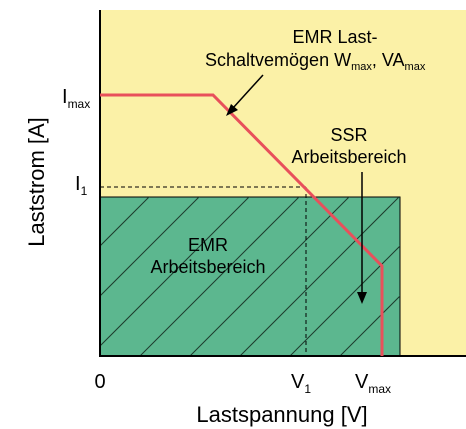 This screenshot has width=466, height=429. Describe the element at coordinates (334, 37) in the screenshot. I see `emr-capacity-label-line1: EMR Last-` at that location.